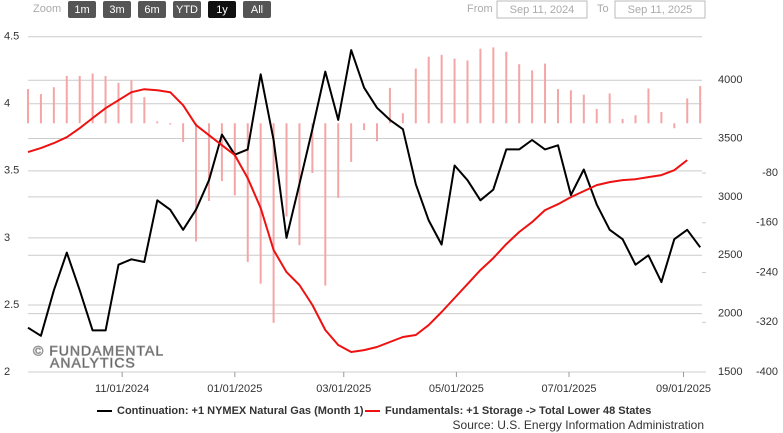  I want to click on to-input, so click(660, 9).